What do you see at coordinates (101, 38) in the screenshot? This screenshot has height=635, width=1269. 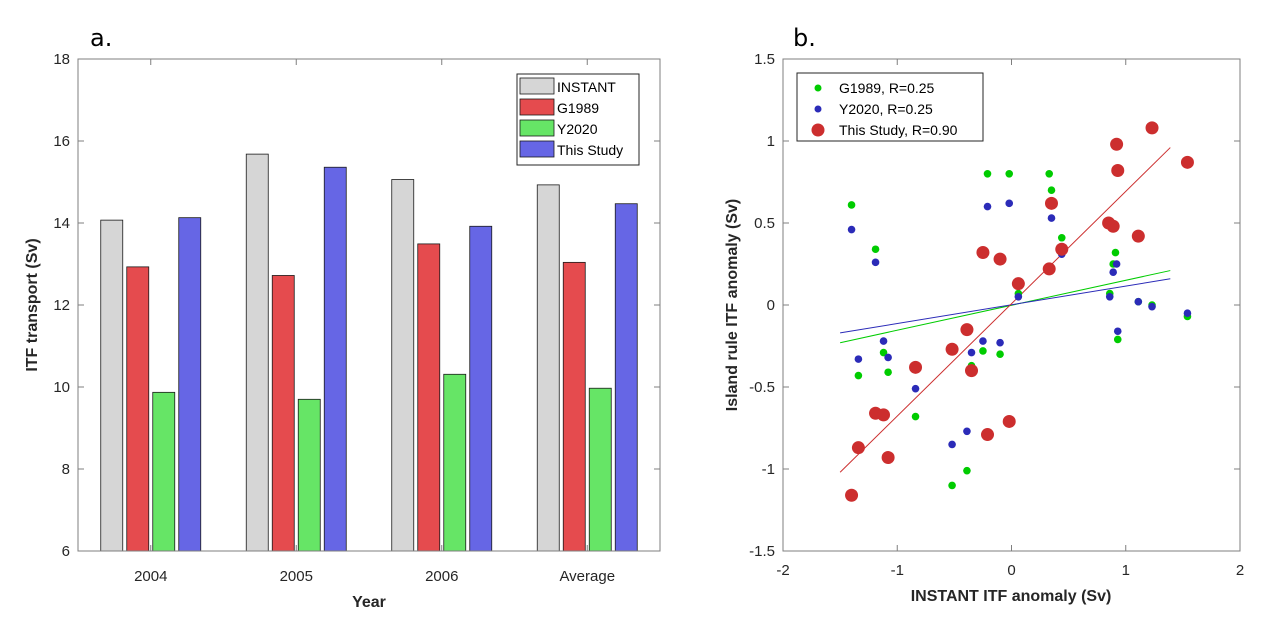 I see `panel-label-a: a.` at bounding box center [101, 38].